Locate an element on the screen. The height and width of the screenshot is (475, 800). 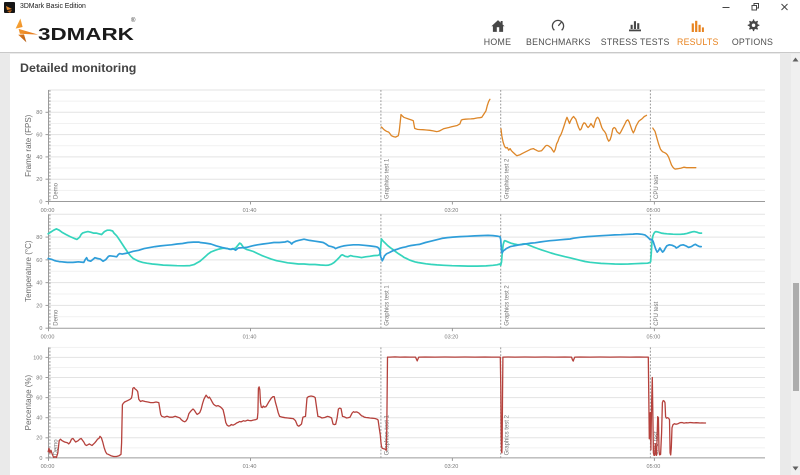
svg-text: Temperature (°C) is located at coordinates (28, 271).